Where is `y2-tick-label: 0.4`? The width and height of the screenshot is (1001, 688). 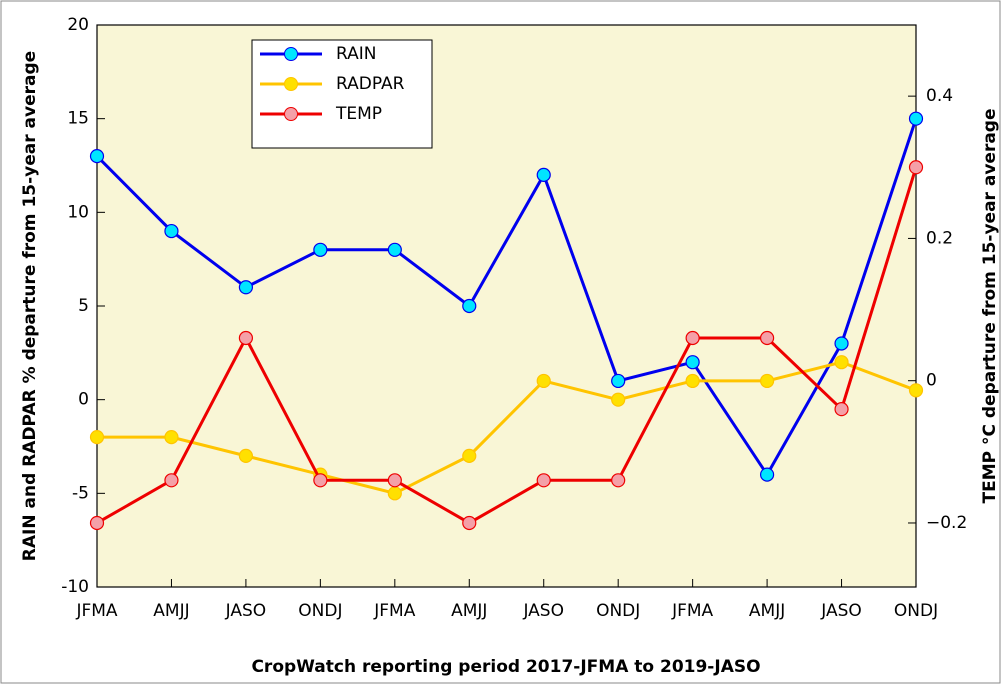 y2-tick-label: 0.4 is located at coordinates (939, 96).